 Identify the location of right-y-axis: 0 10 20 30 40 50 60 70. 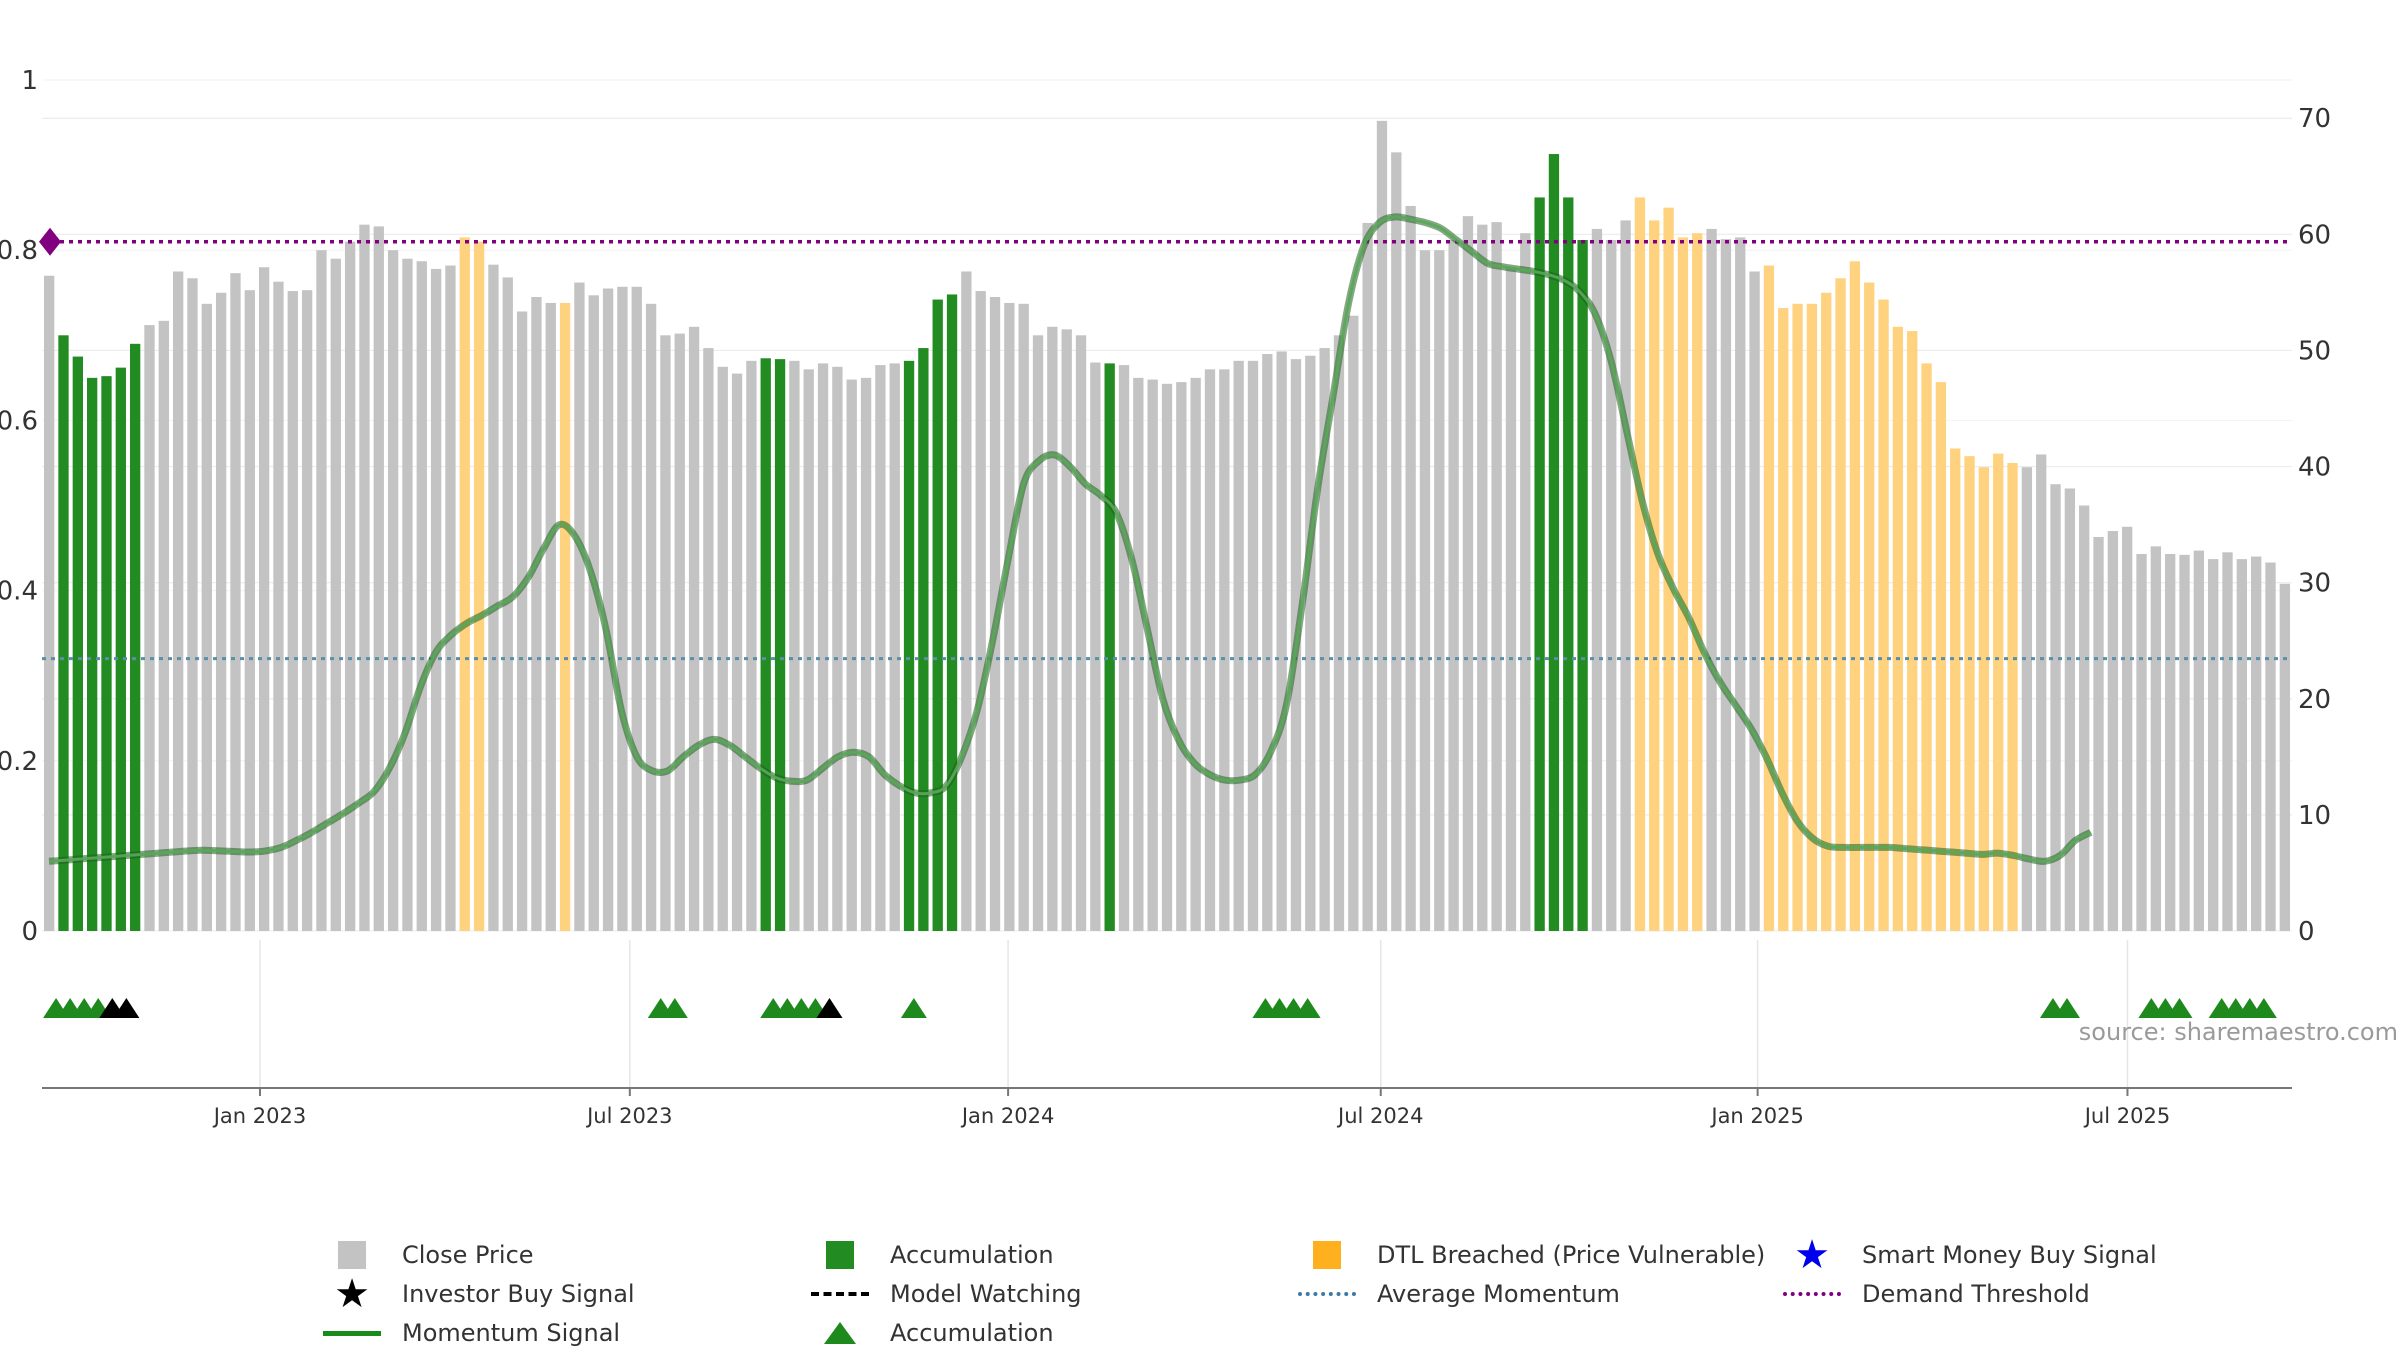
(2314, 525).